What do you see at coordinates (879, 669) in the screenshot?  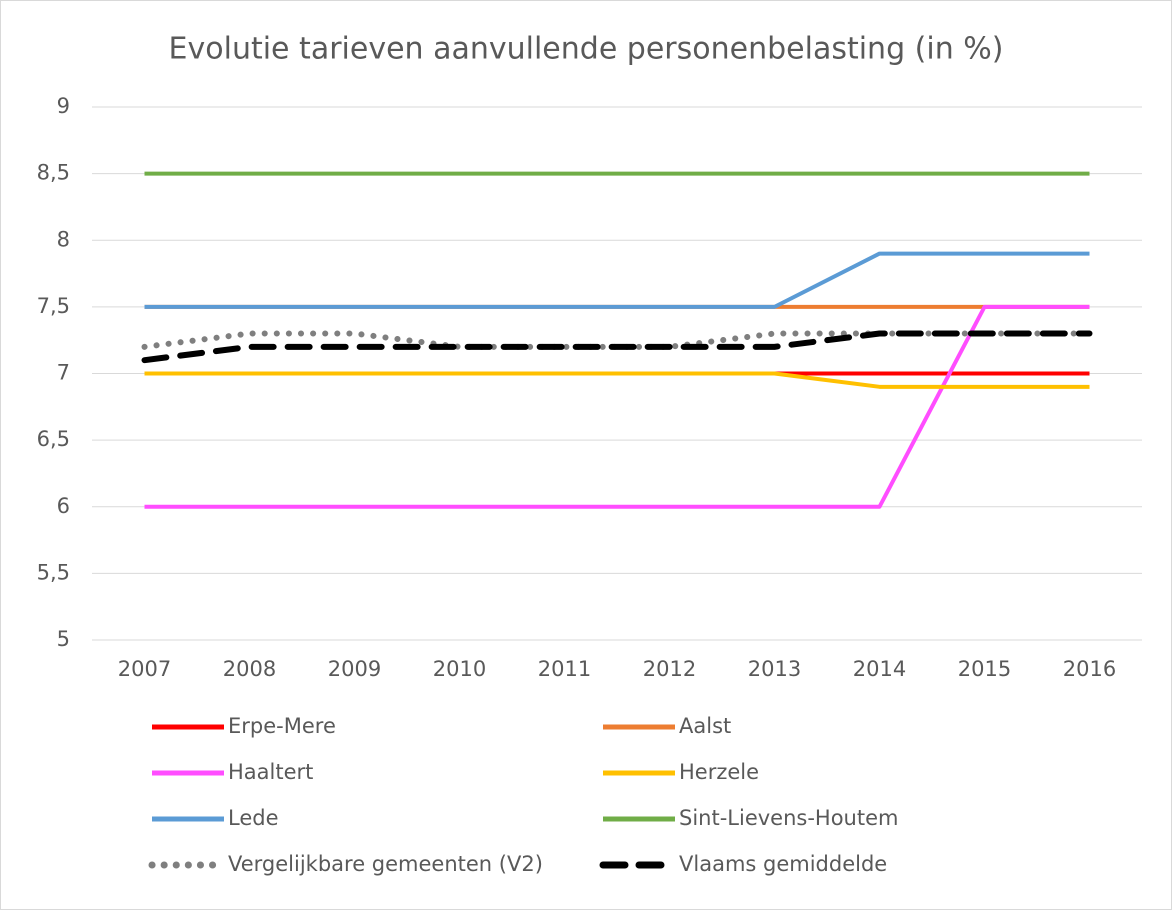 I see `x-tick-label: 2014` at bounding box center [879, 669].